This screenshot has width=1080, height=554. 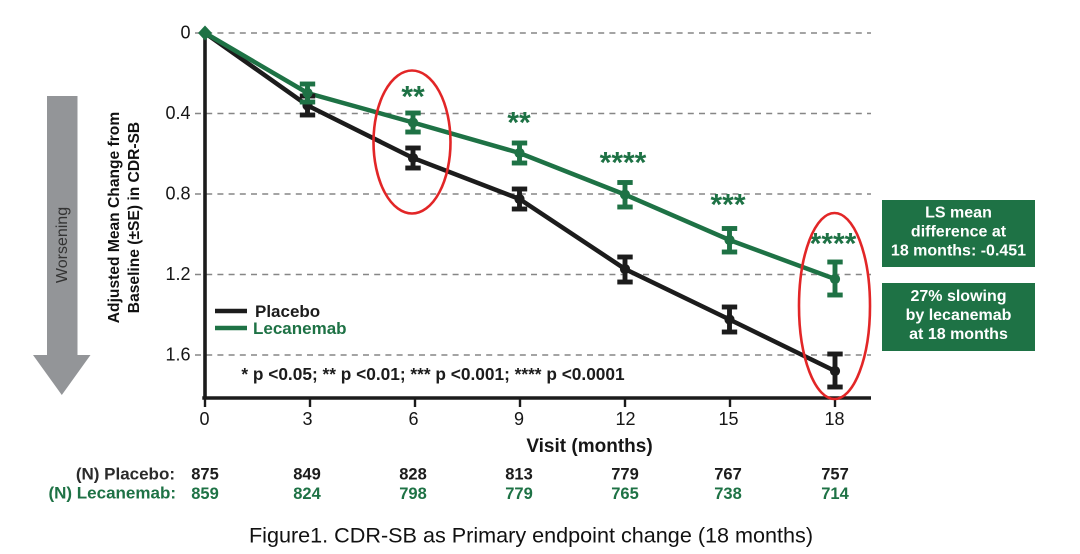 I want to click on svg-text: 859, so click(x=205, y=494).